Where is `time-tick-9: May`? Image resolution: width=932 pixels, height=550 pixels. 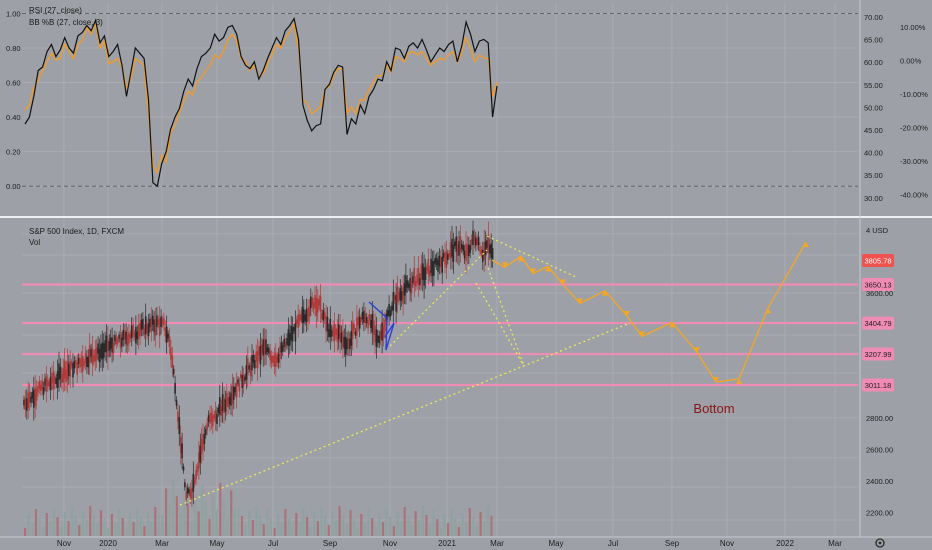 time-tick-9: May is located at coordinates (555, 543).